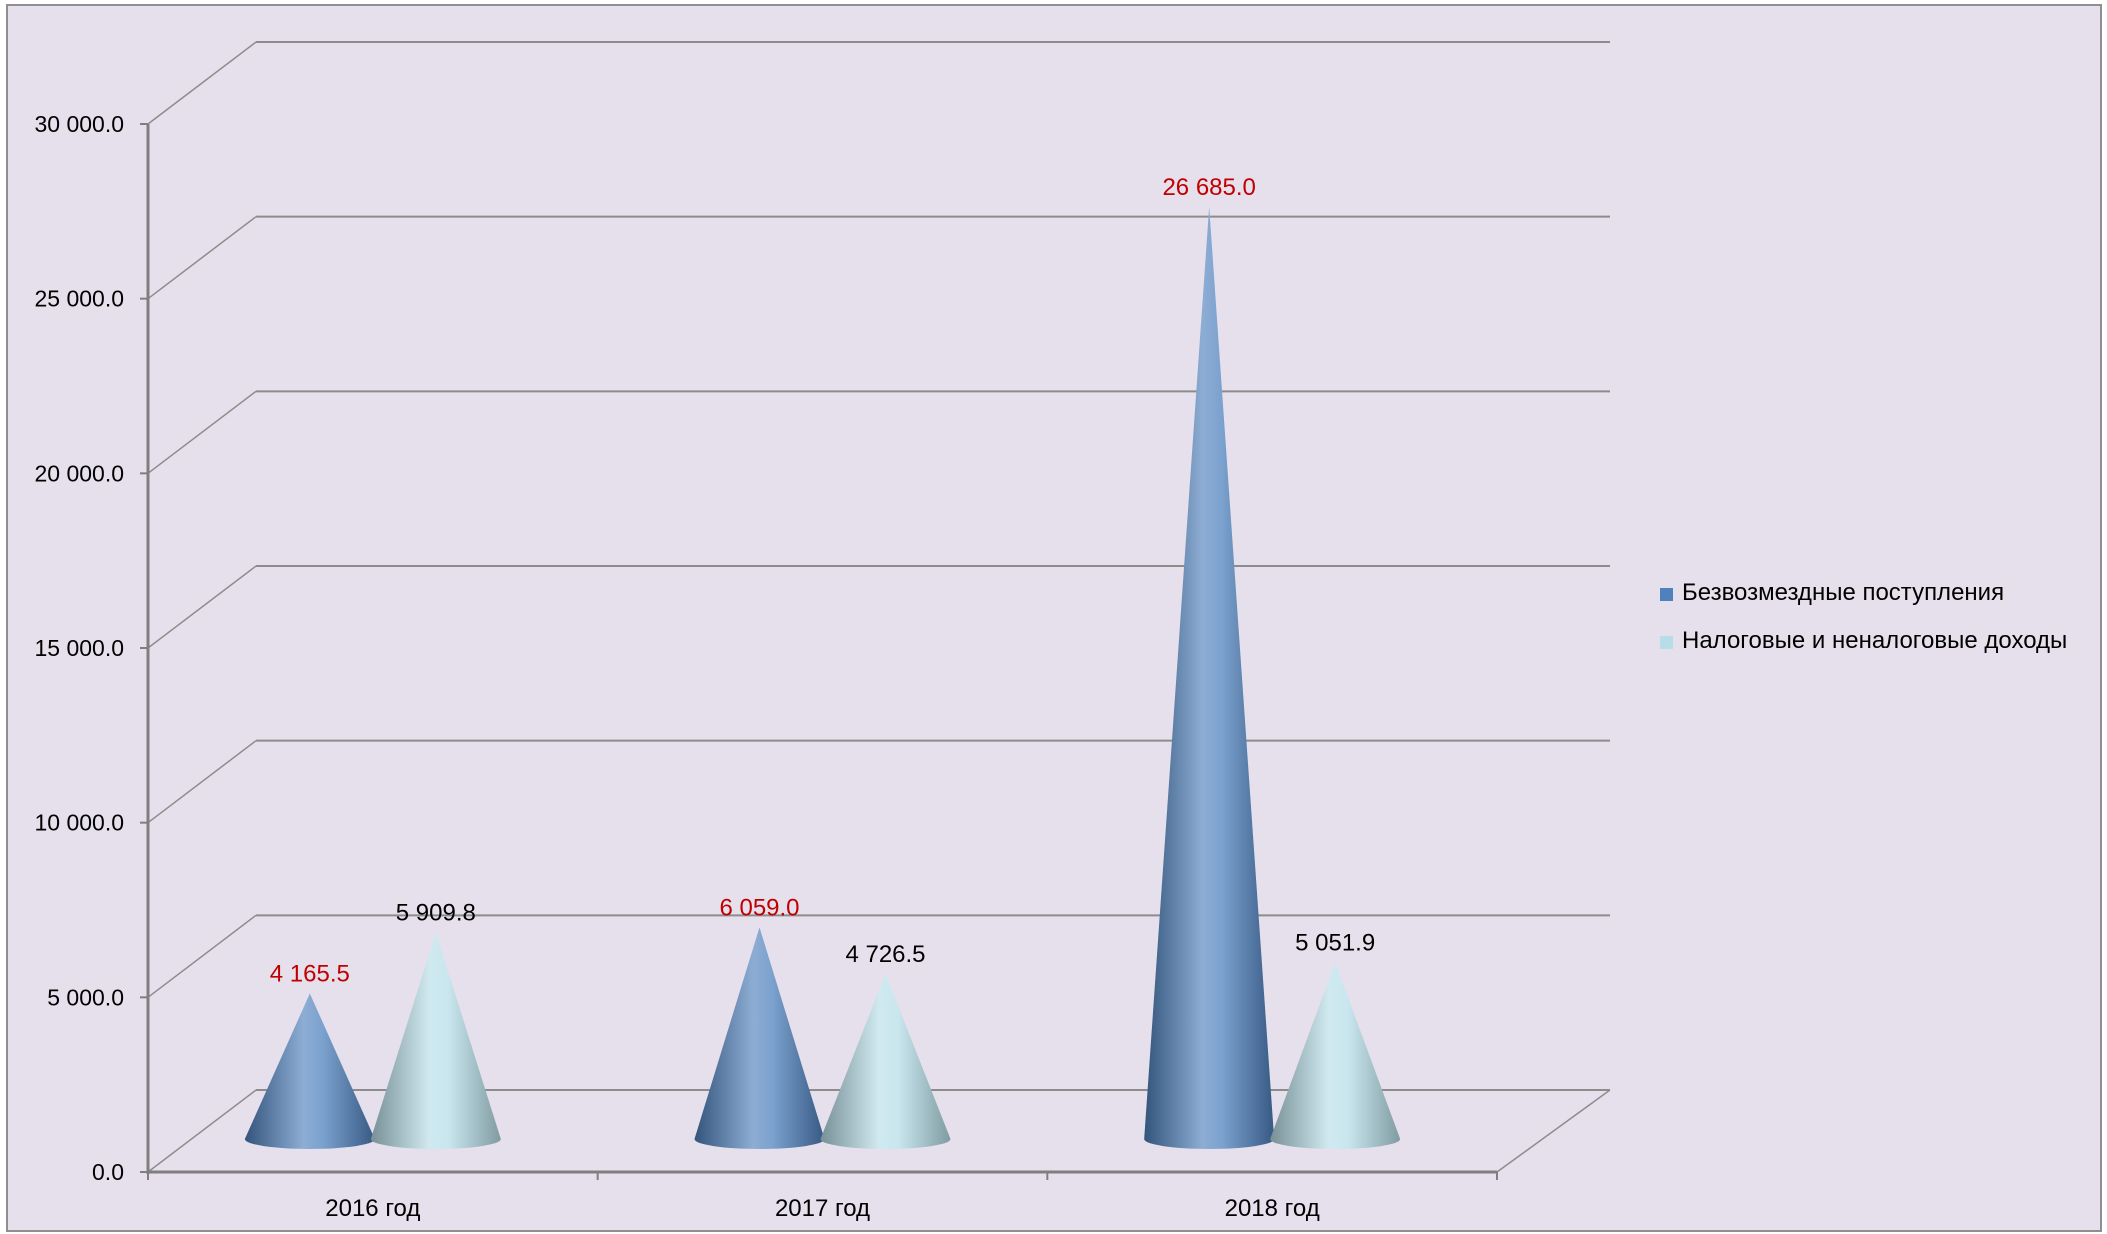 Image resolution: width=2107 pixels, height=1234 pixels. I want to click on x-tick-label: 2018 год, so click(1272, 1208).